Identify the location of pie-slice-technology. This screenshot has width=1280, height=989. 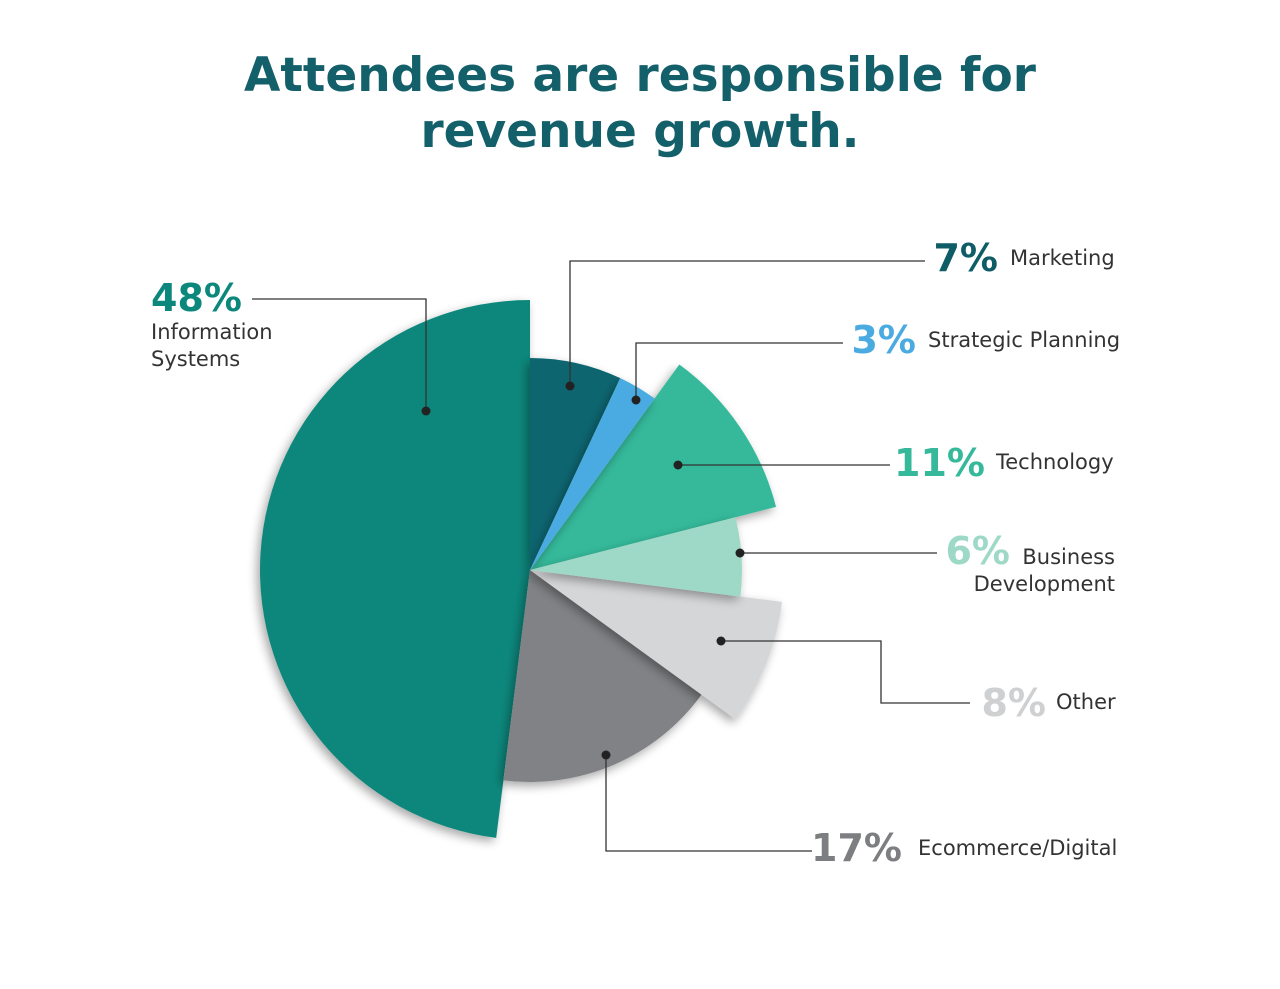
(653, 467).